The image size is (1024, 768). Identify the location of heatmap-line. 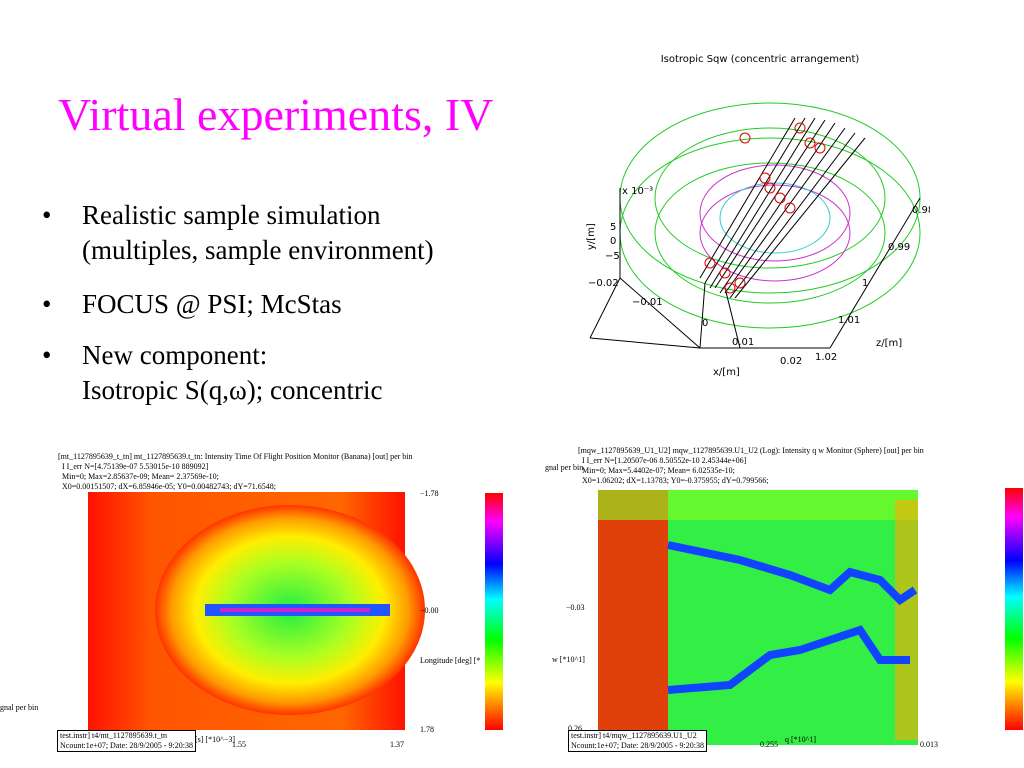
(295, 610).